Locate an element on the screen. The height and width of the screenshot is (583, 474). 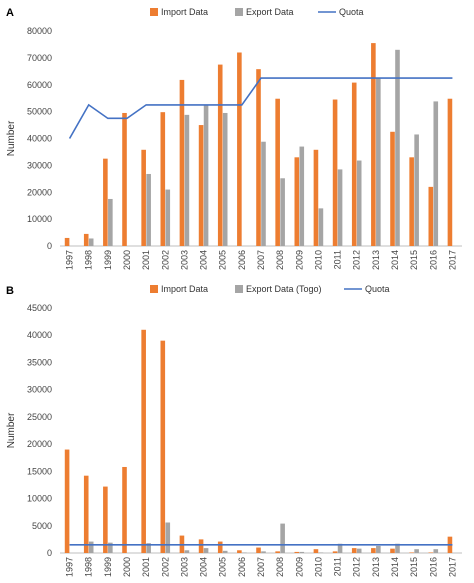
legend-label: Import Data is located at coordinates (184, 12).